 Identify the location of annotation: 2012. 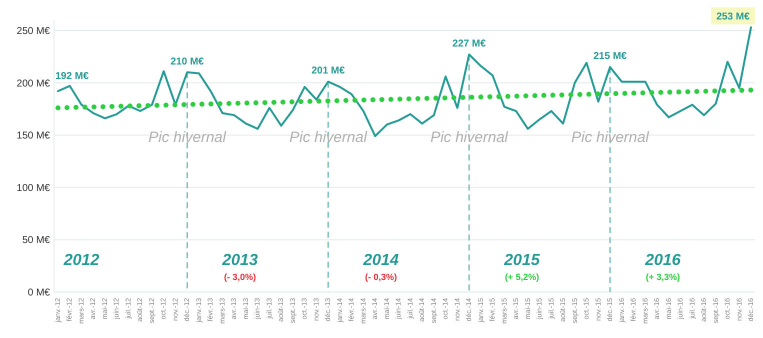
(81, 260).